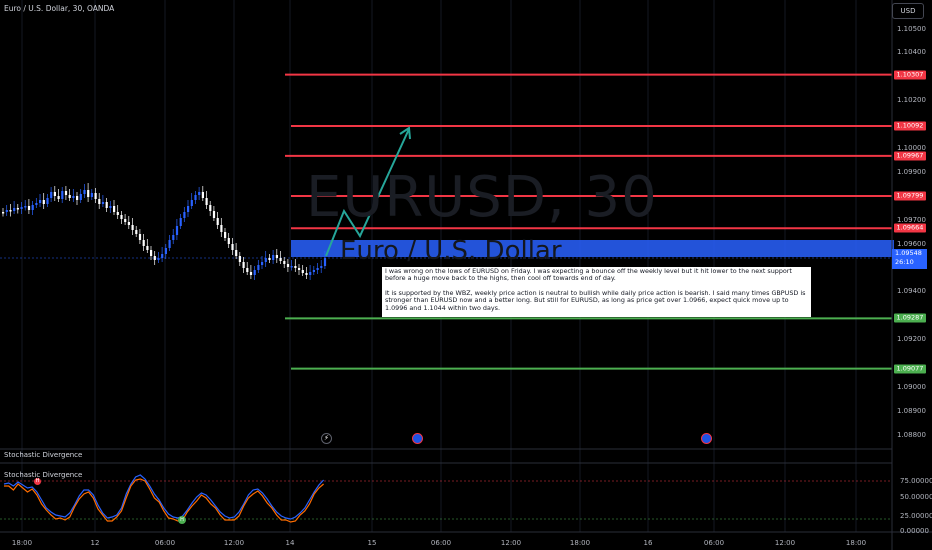 The height and width of the screenshot is (550, 932). What do you see at coordinates (908, 253) in the screenshot?
I see `current-price-value: 1.09548` at bounding box center [908, 253].